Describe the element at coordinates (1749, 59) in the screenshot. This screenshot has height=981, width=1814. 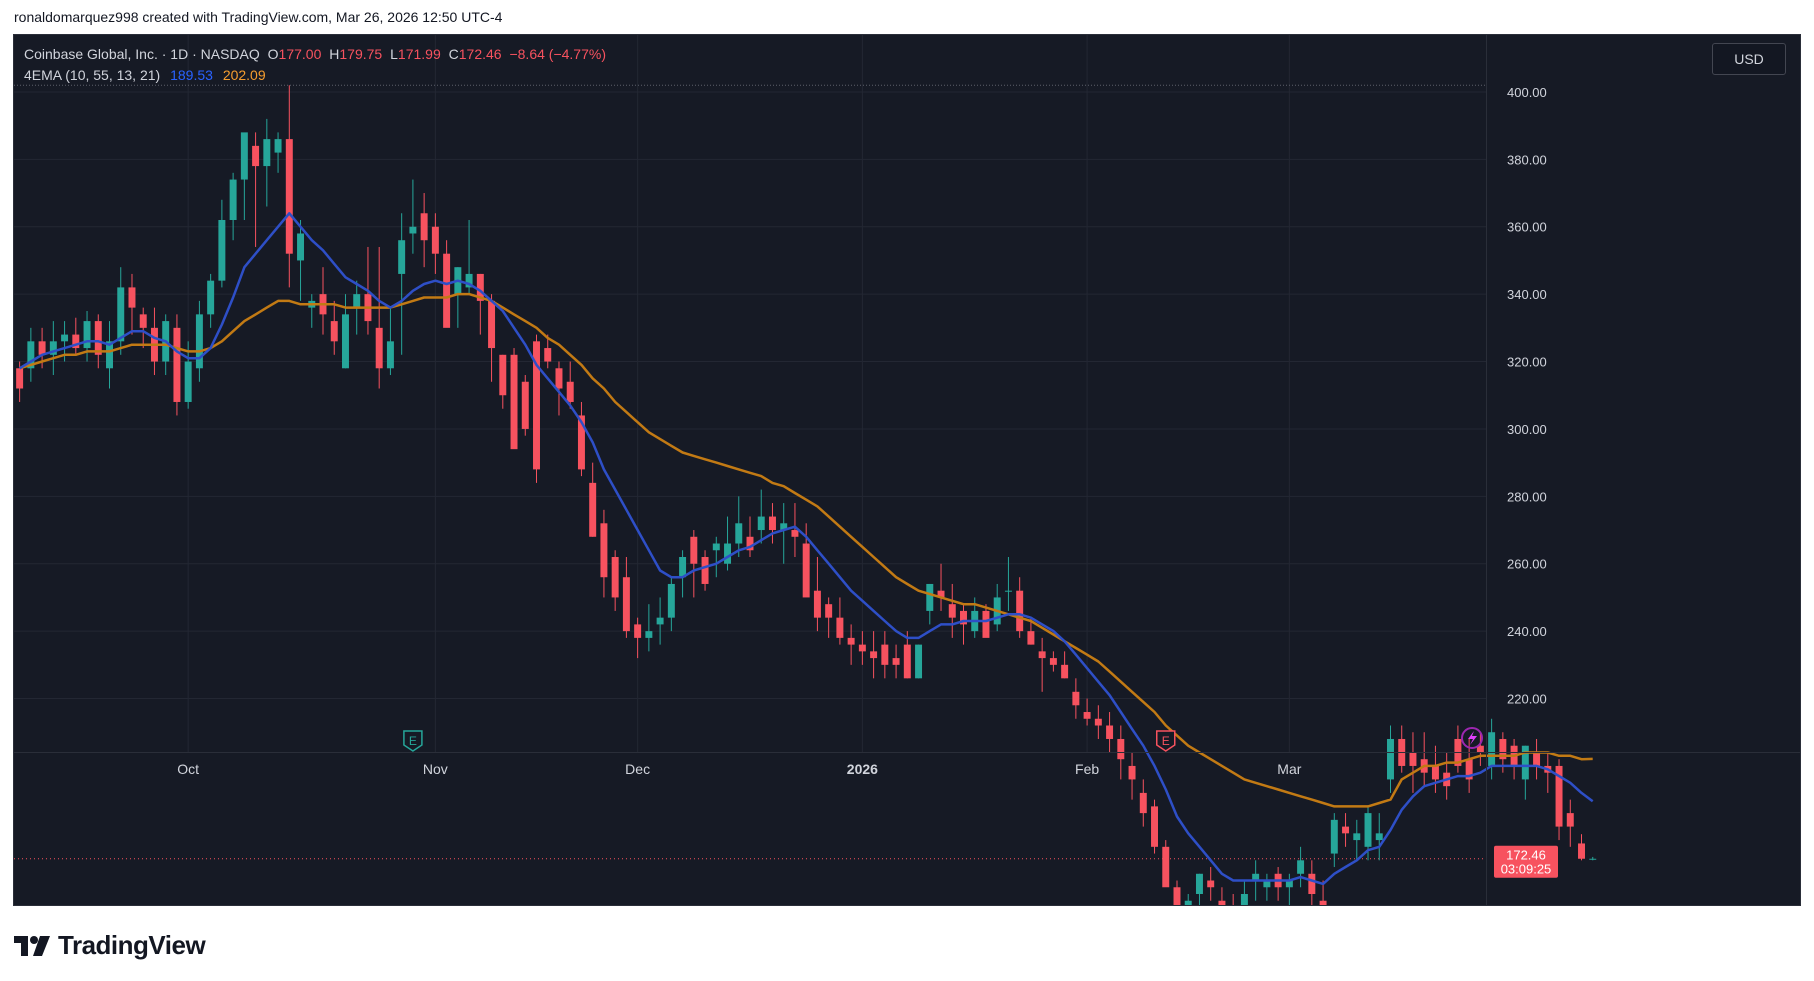
I see `currency-button: USD` at that location.